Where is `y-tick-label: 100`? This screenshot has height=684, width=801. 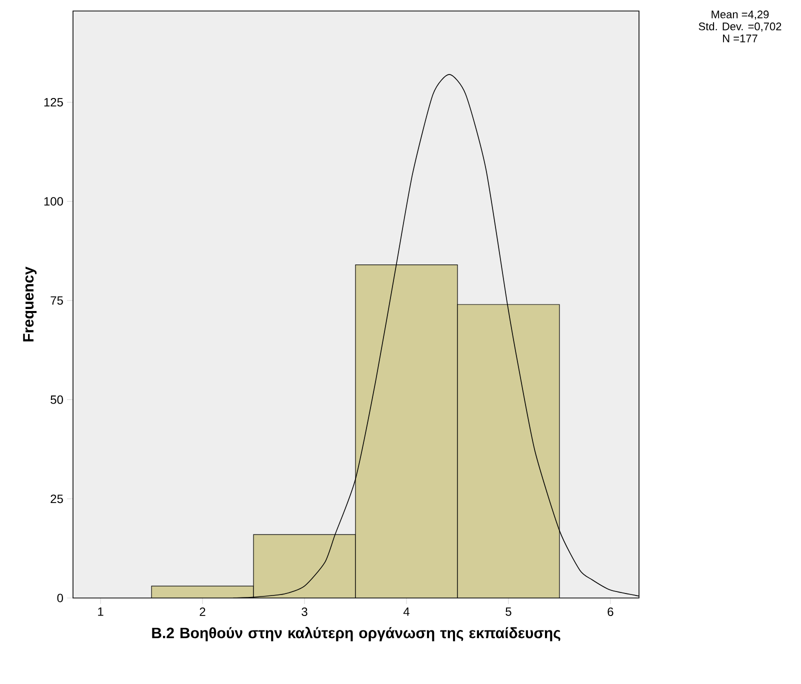
y-tick-label: 100 is located at coordinates (54, 201).